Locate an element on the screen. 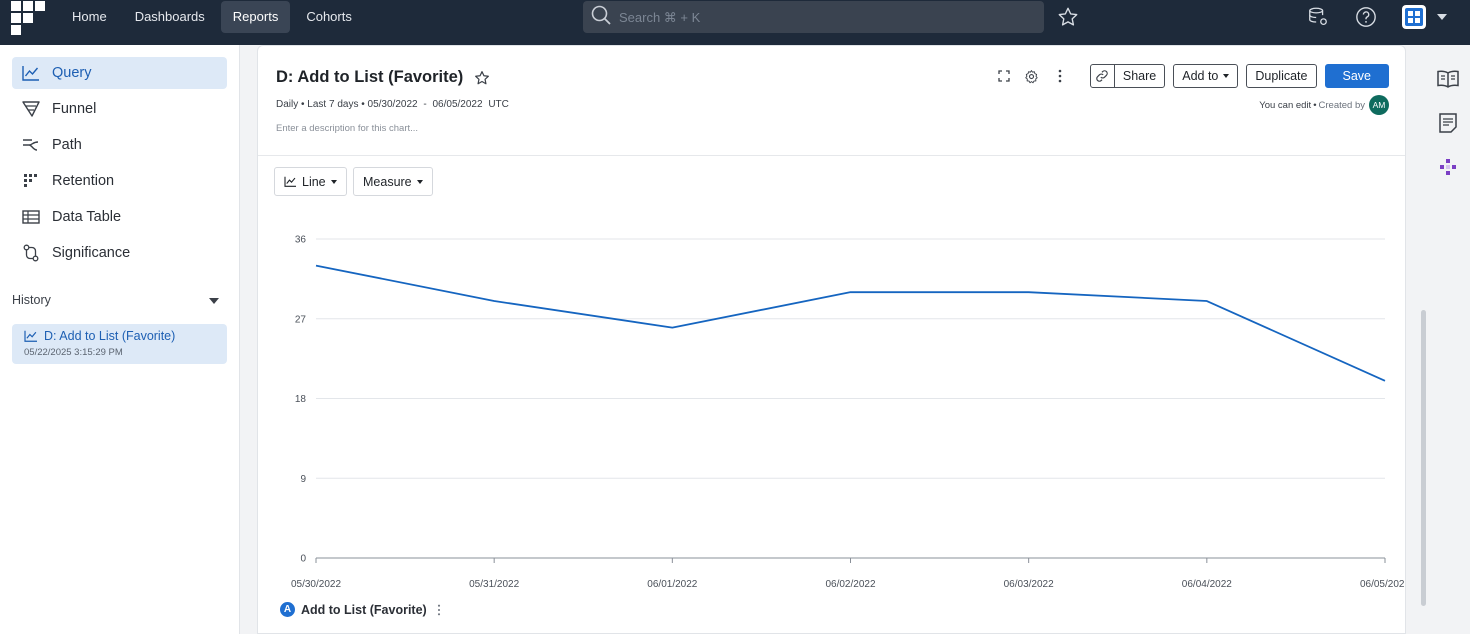 The image size is (1470, 634). fullscreen-icon is located at coordinates (1004, 76).